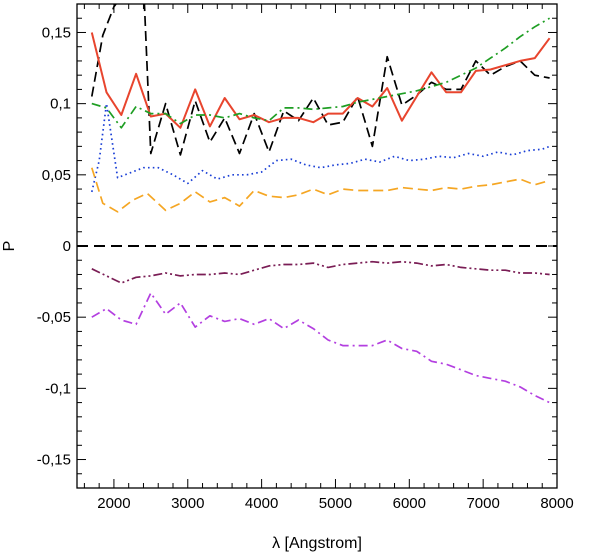  Describe the element at coordinates (54, 460) in the screenshot. I see `y-tick-label: -0,15` at that location.